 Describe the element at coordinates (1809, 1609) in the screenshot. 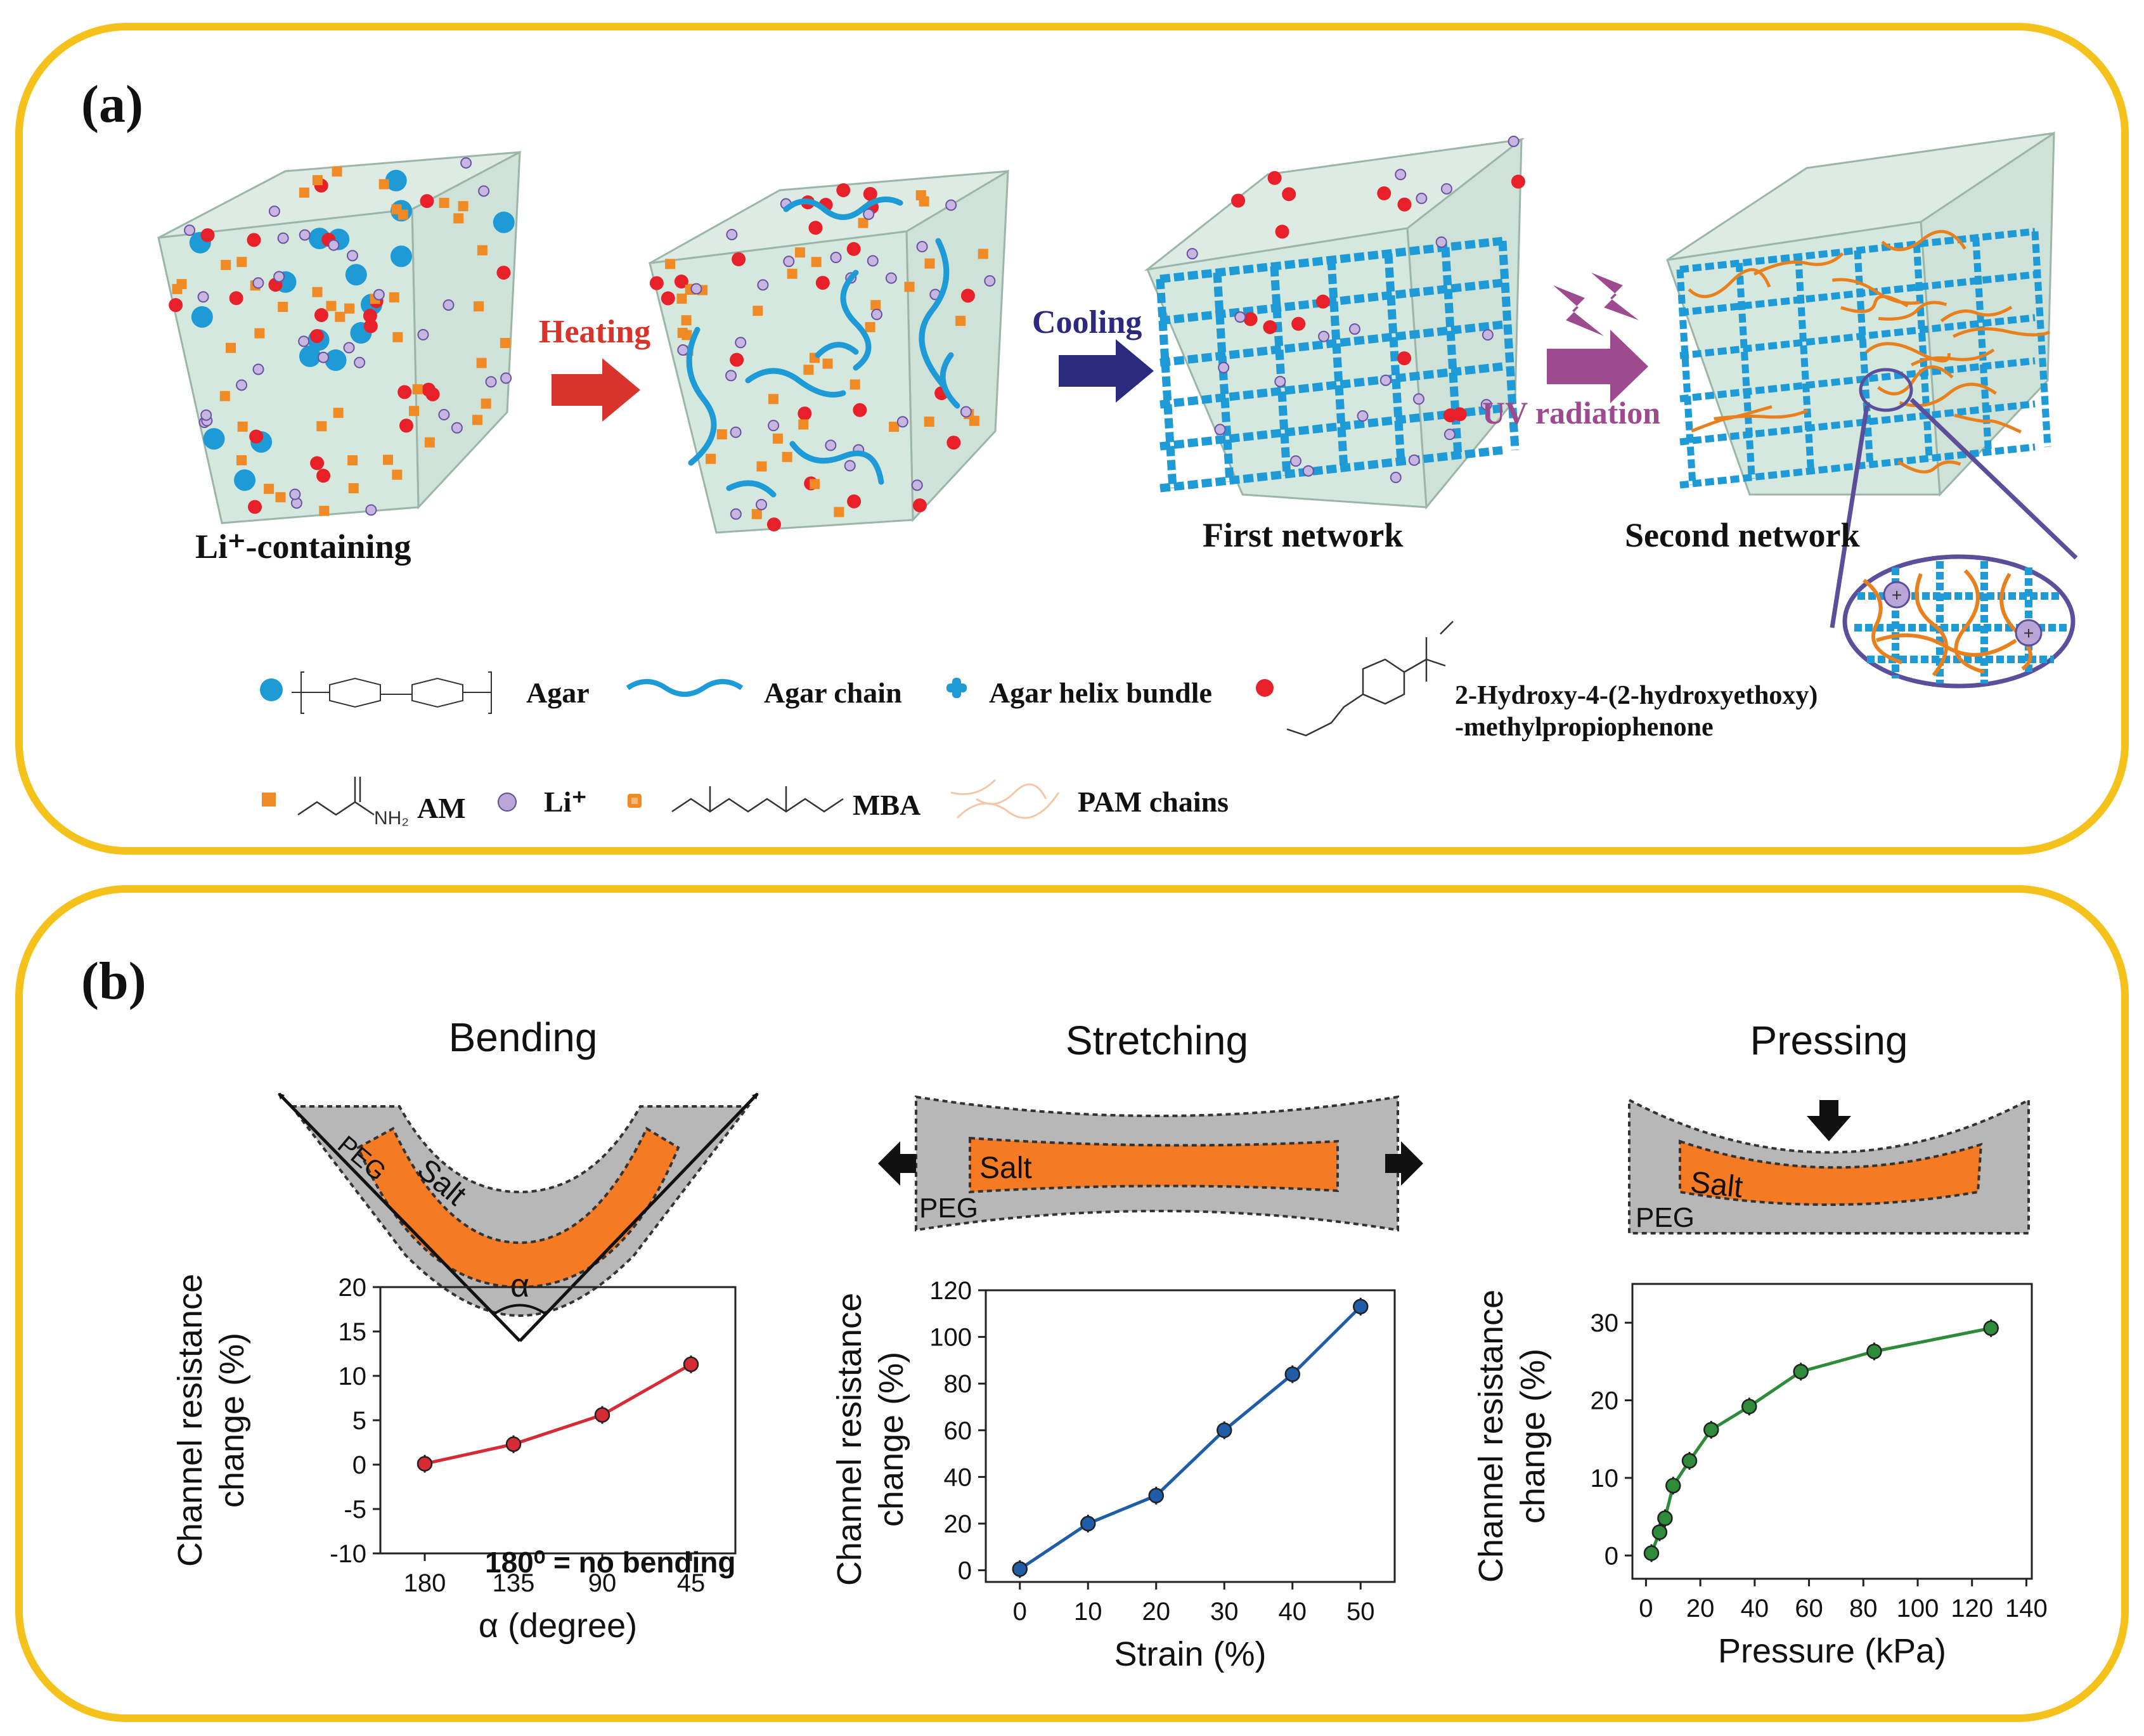

I see `x-tick-label: 60` at that location.